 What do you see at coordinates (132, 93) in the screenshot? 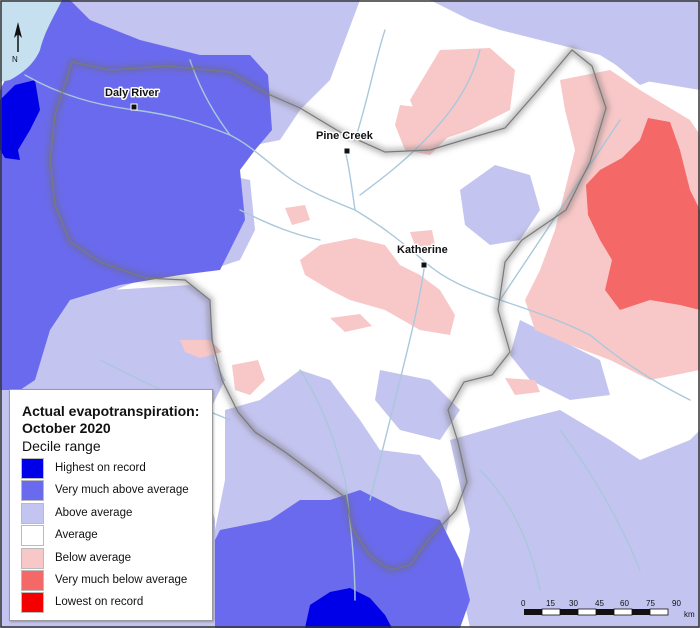
I see `town-label: Daly River` at bounding box center [132, 93].